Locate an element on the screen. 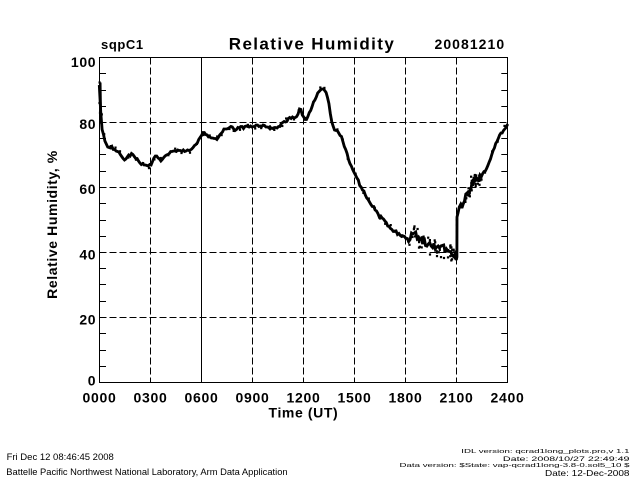 Image resolution: width=640 pixels, height=480 pixels. svg-text: 0900 is located at coordinates (253, 397).